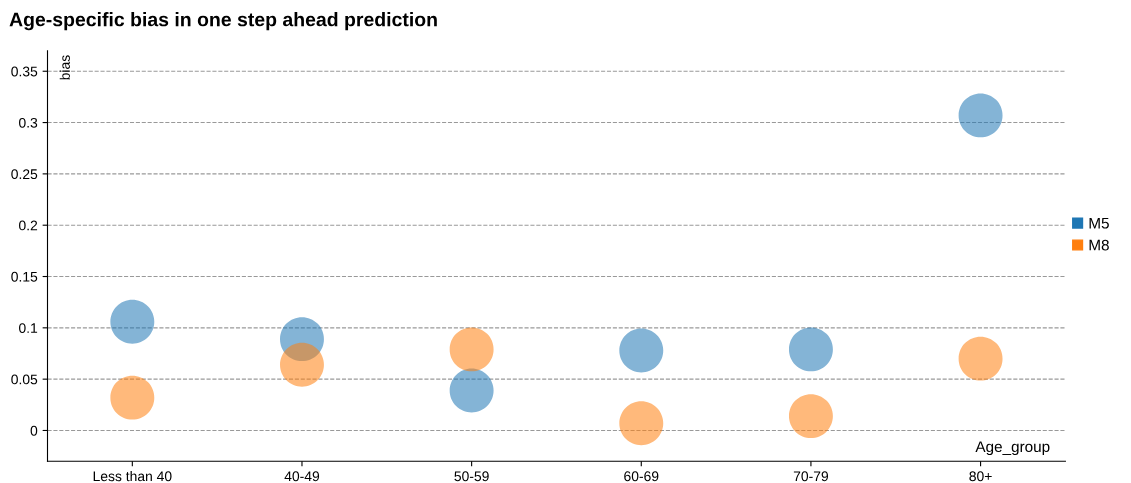  I want to click on y-axis-title: bias, so click(64, 67).